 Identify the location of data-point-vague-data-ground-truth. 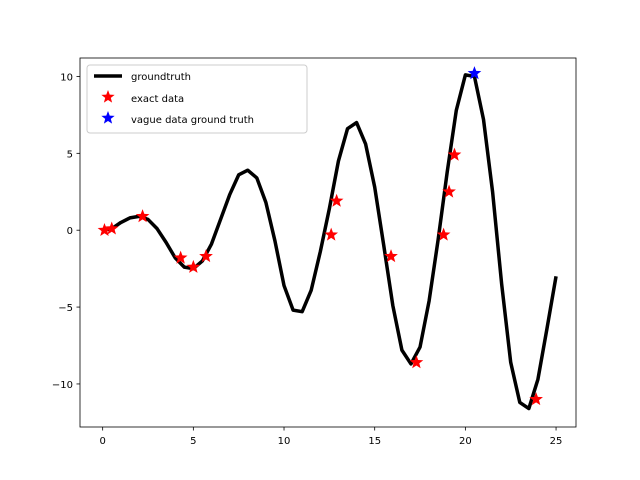
(474, 73).